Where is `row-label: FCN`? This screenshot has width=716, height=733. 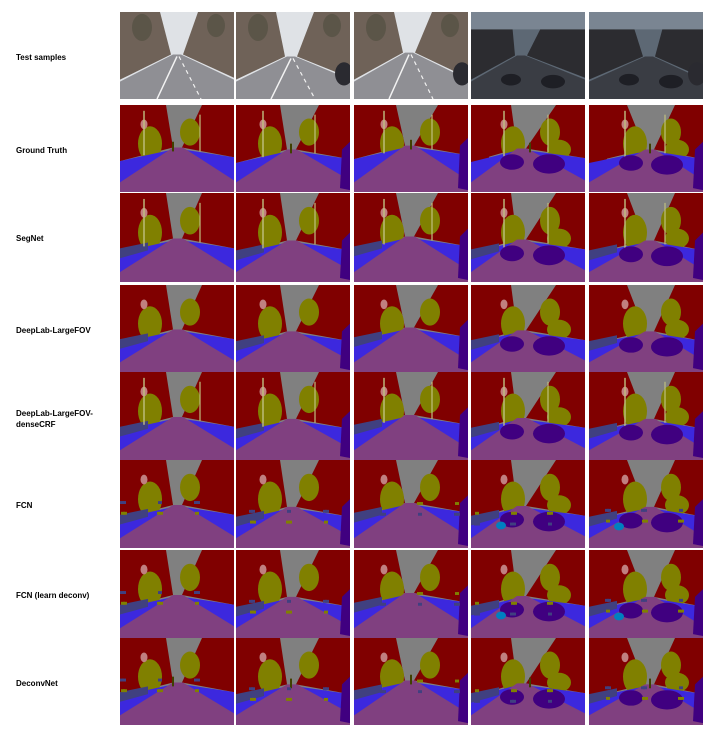 row-label: FCN is located at coordinates (24, 505).